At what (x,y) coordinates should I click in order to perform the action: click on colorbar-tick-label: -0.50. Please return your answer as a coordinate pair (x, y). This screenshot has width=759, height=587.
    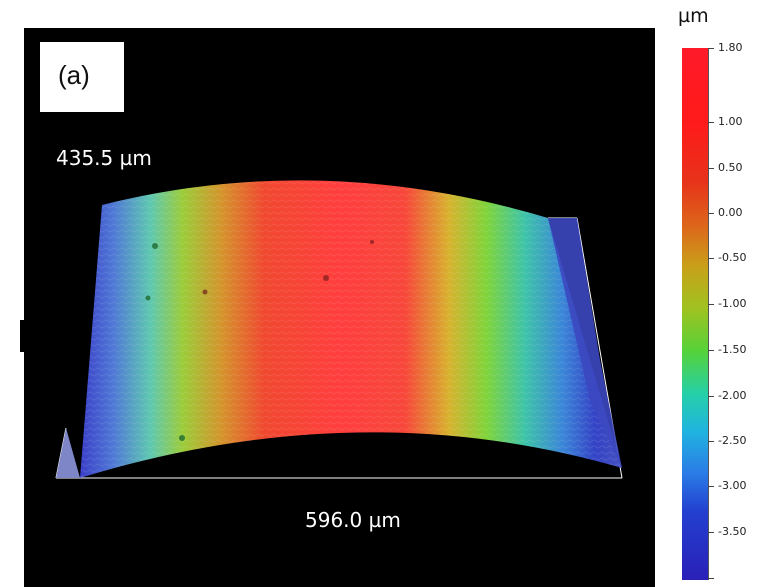
    Looking at the image, I should click on (732, 257).